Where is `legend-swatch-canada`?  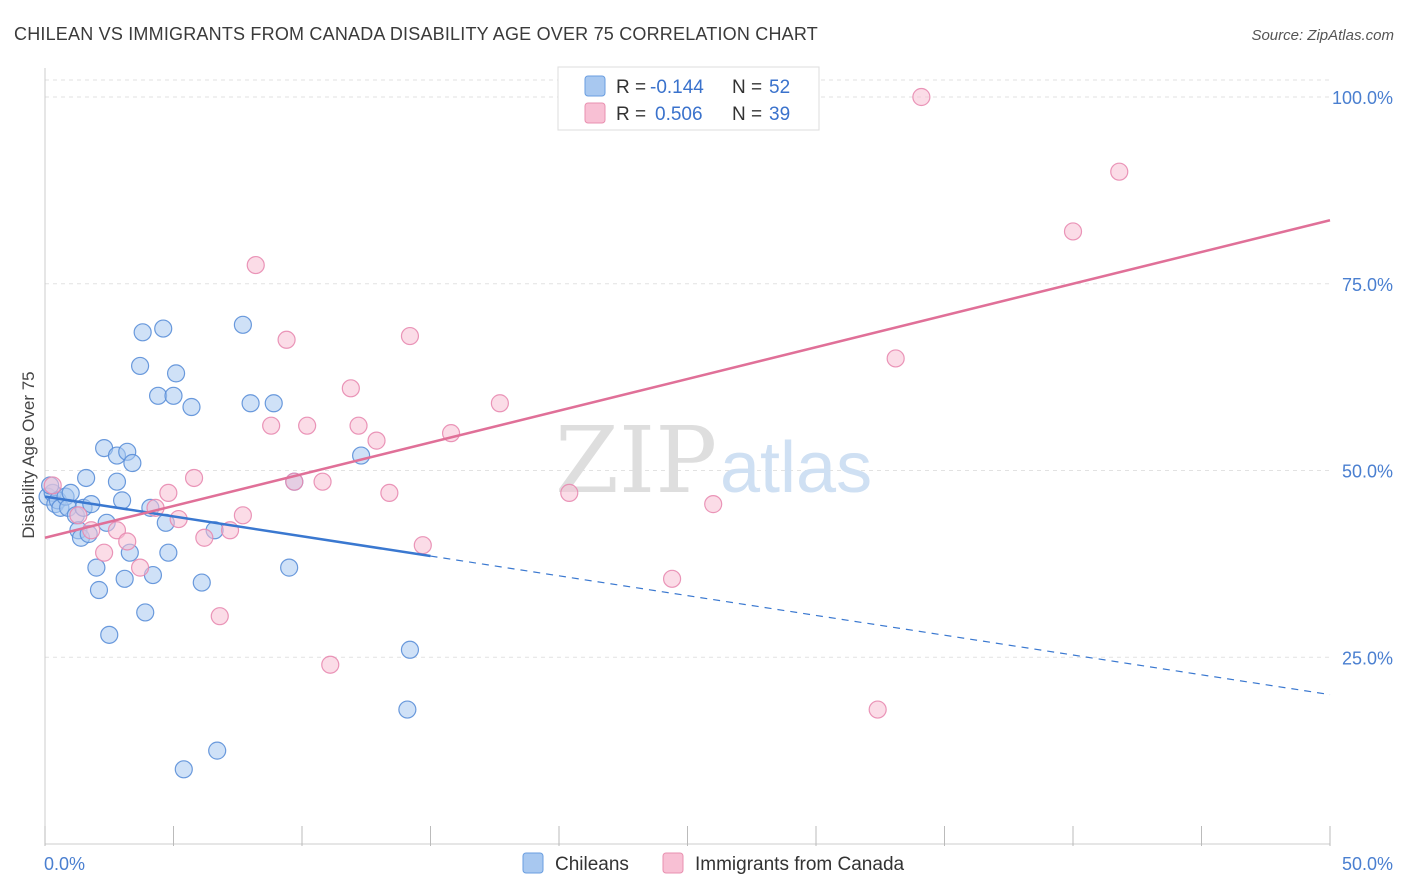 legend-swatch-canada is located at coordinates (595, 113).